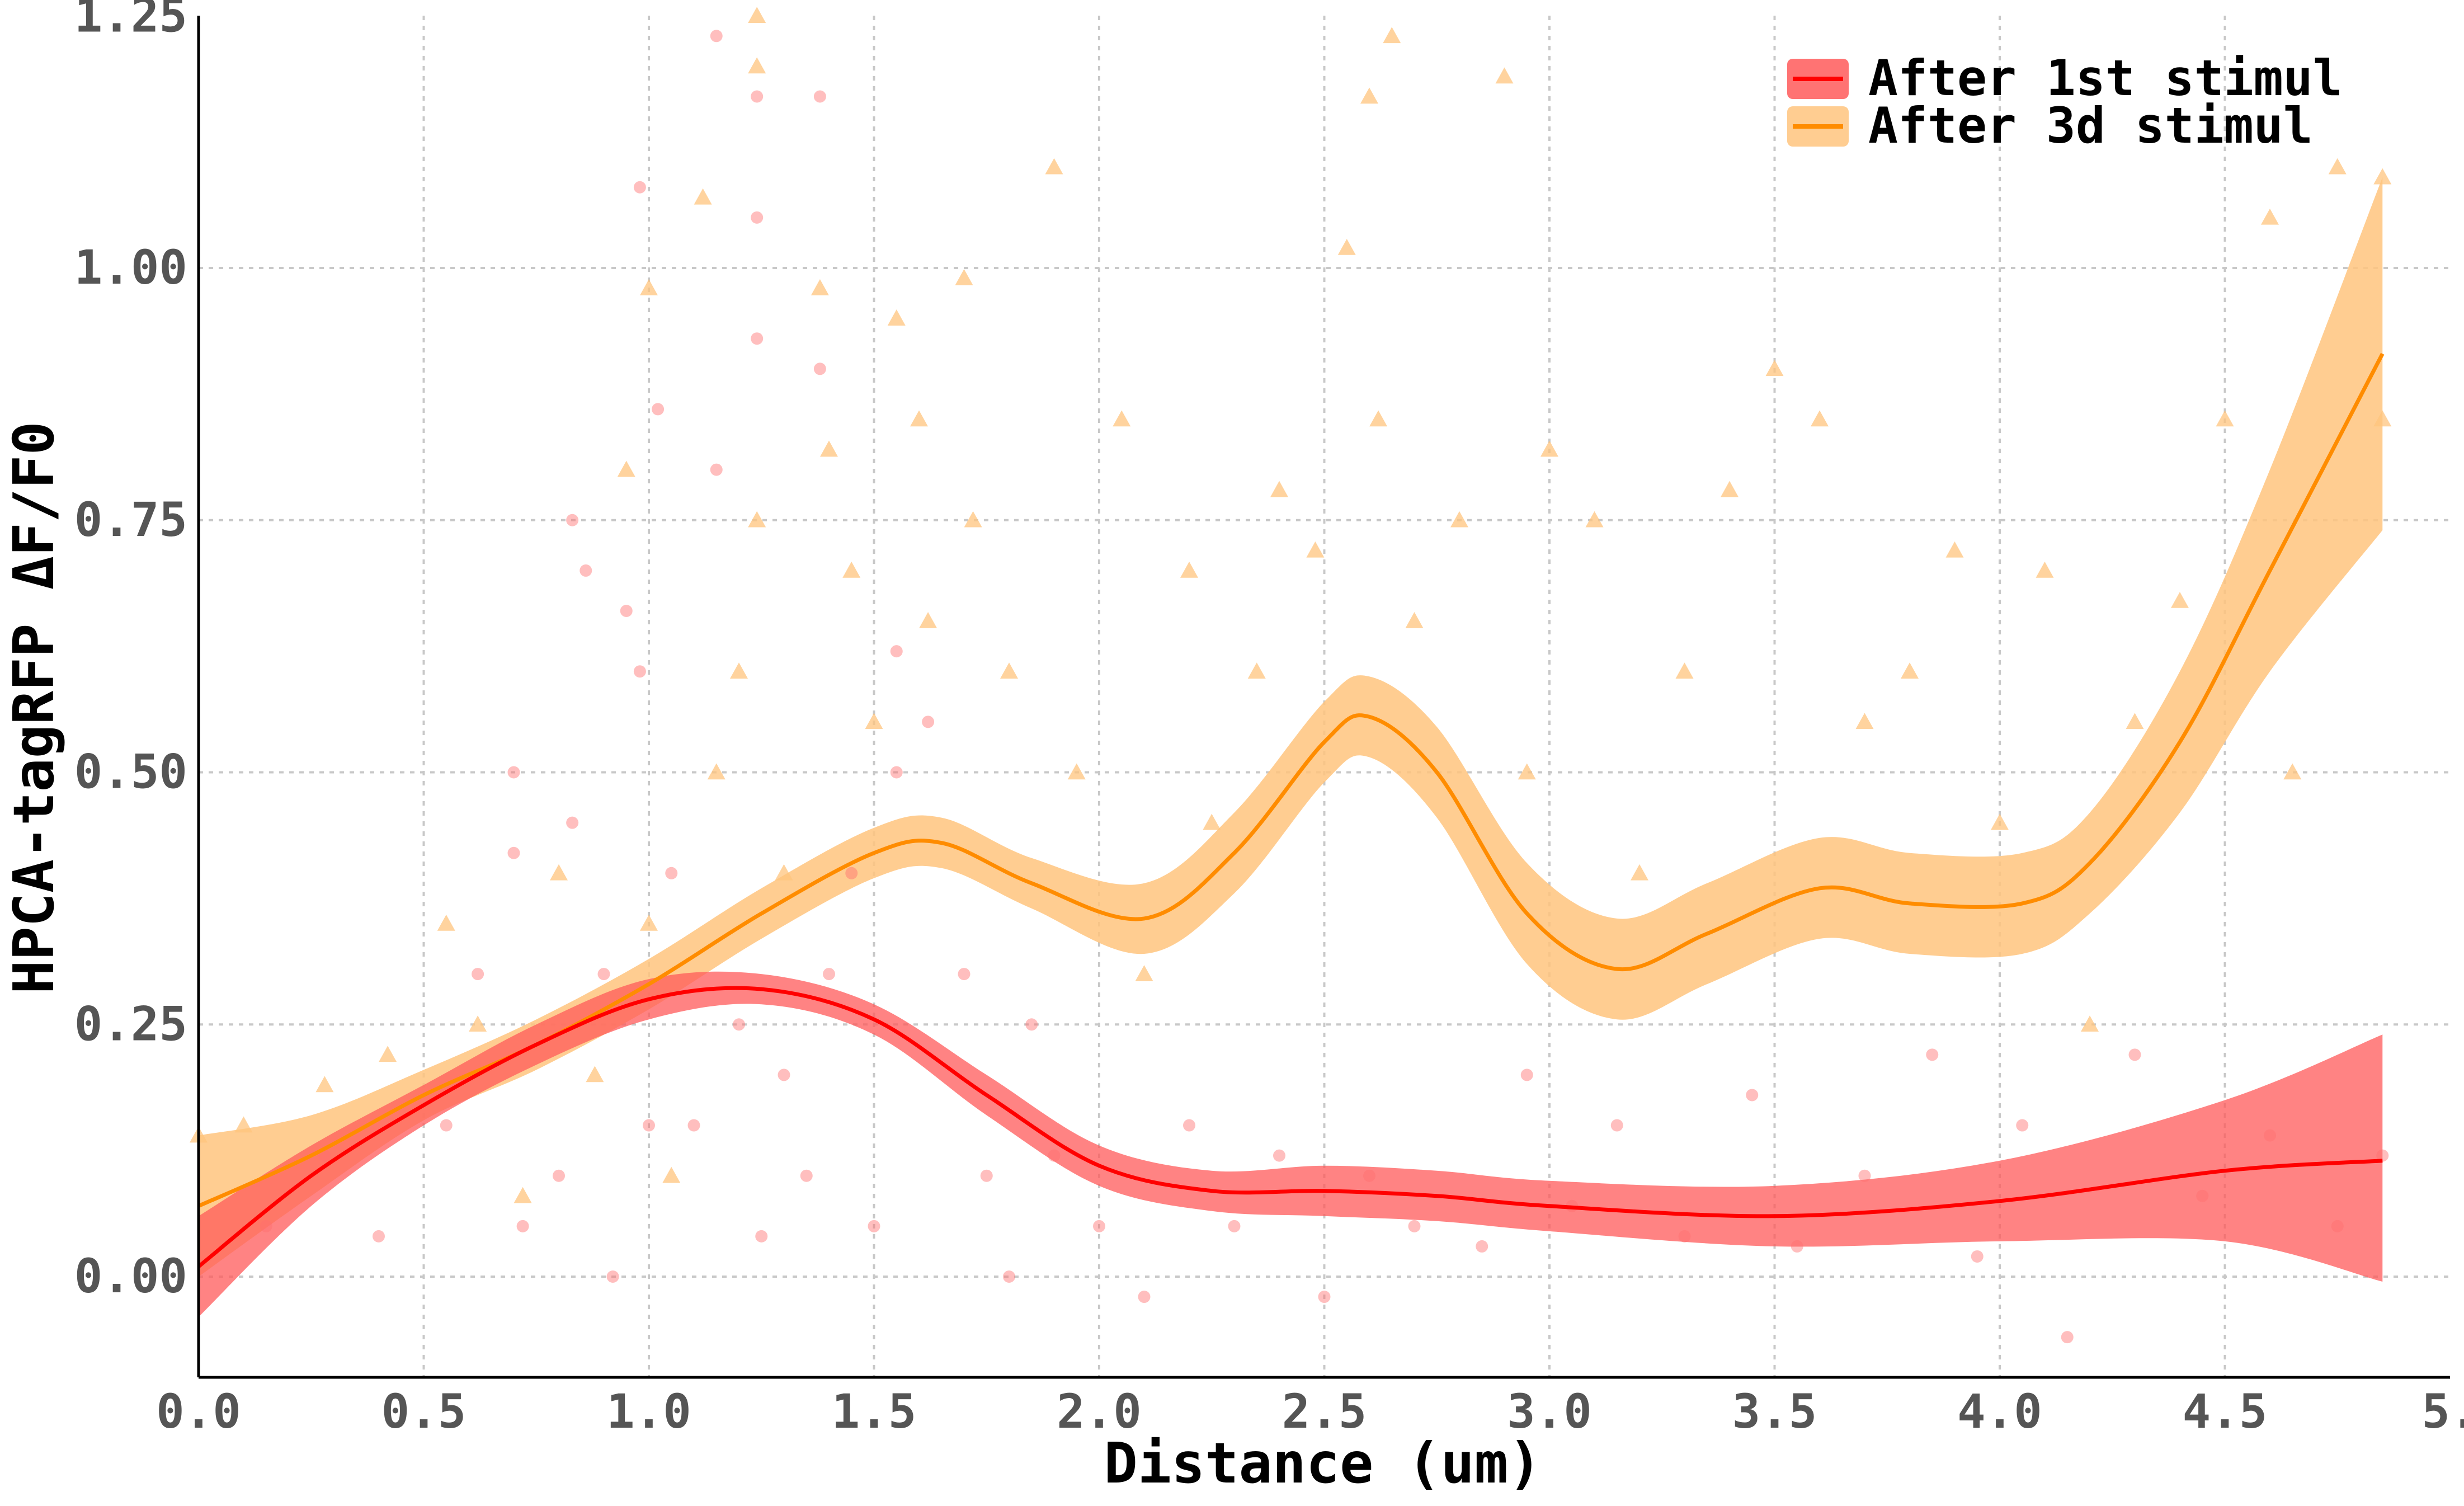 The height and width of the screenshot is (1506, 2464). I want to click on y-tick-label: 1.00, so click(131, 267).